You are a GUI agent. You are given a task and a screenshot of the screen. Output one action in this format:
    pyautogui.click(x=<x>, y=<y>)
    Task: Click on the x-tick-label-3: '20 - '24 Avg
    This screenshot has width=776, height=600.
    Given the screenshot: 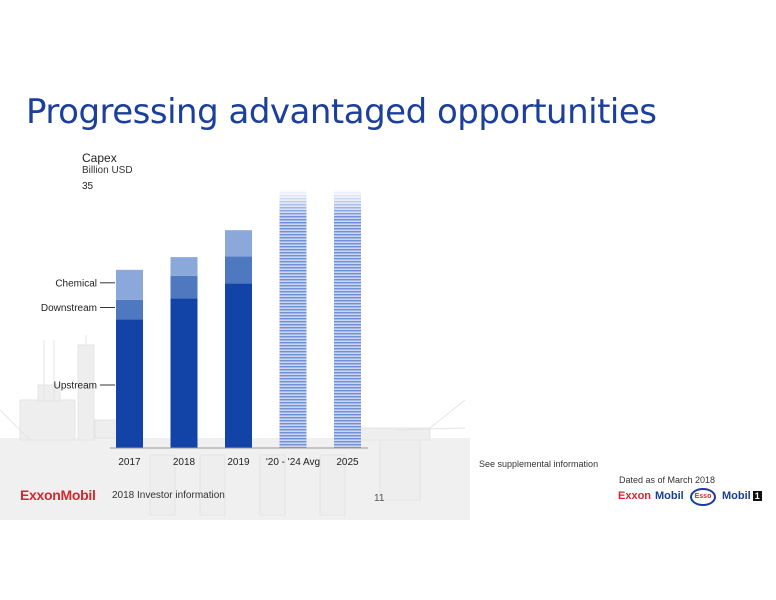 What is the action you would take?
    pyautogui.click(x=293, y=462)
    